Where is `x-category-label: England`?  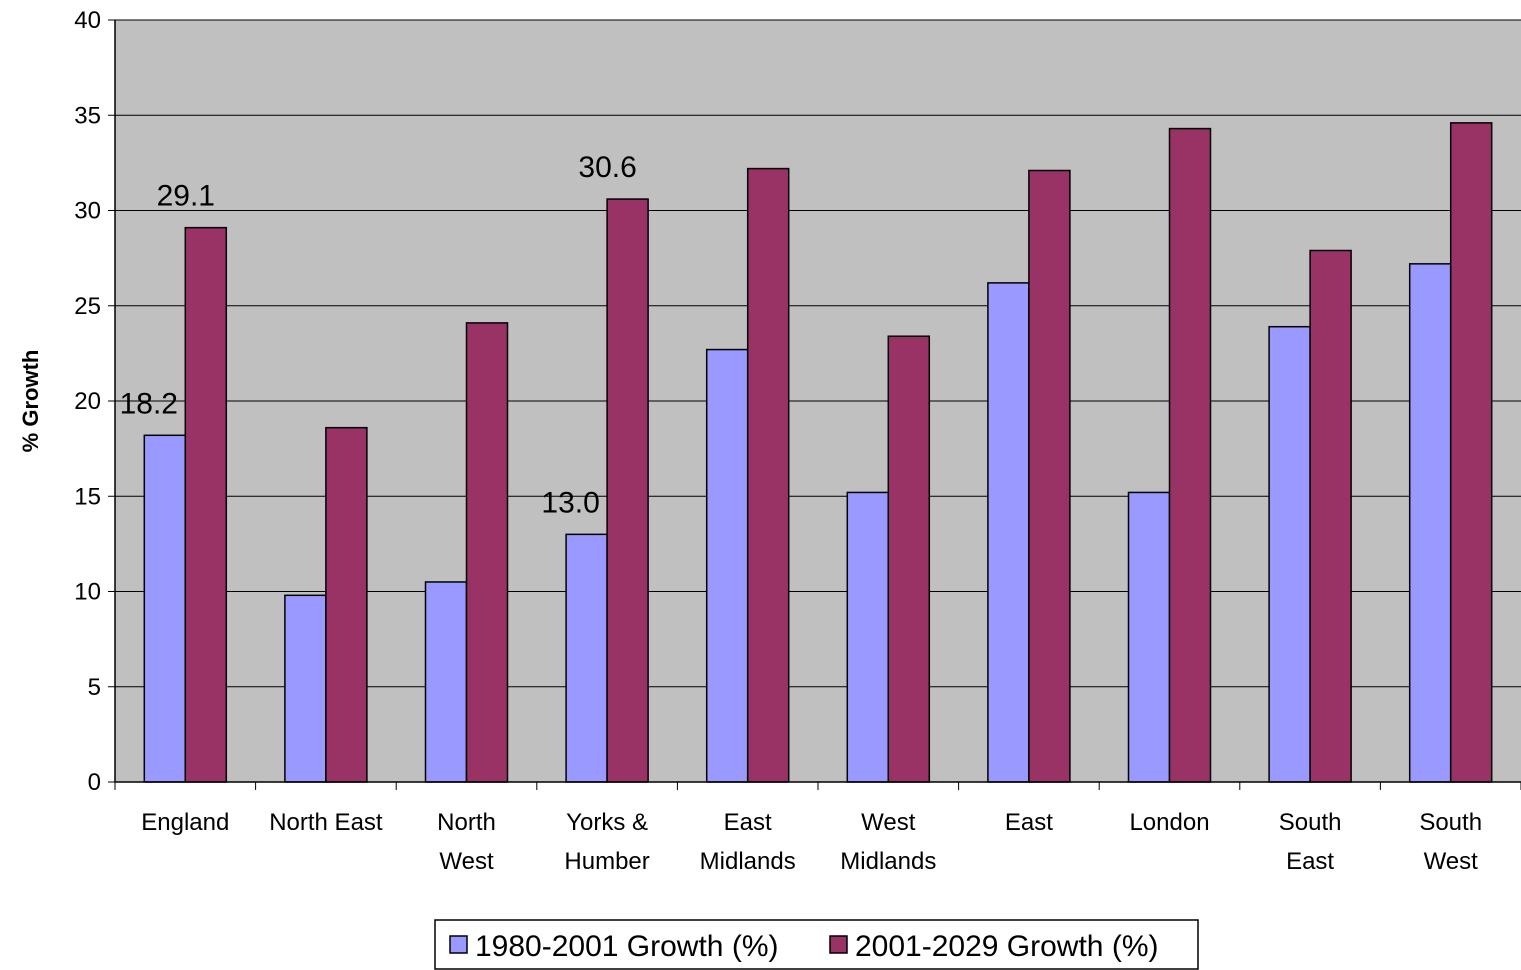
x-category-label: England is located at coordinates (185, 822).